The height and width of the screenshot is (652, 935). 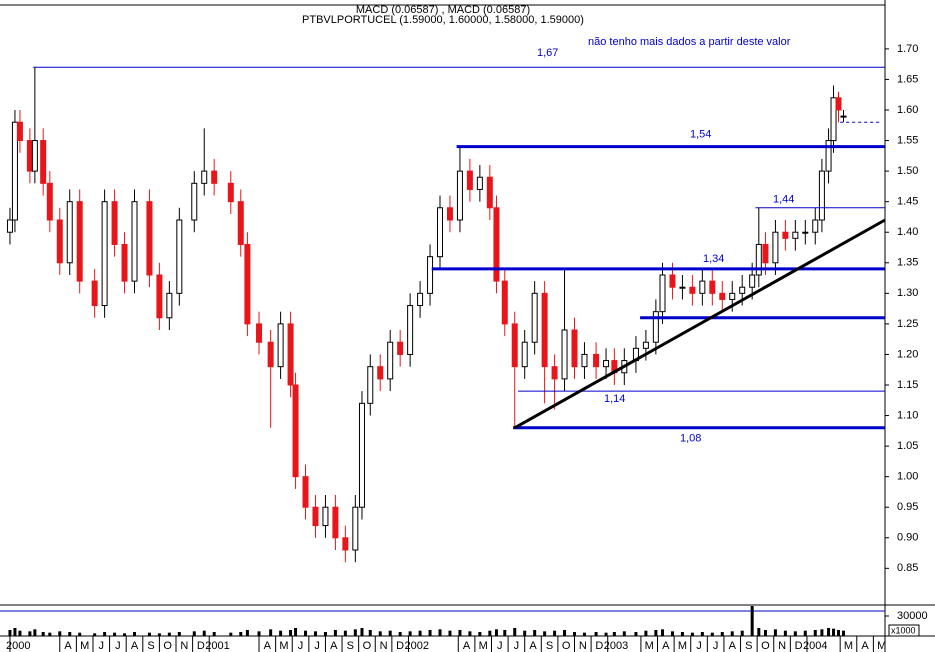 I want to click on x-tick-label: 2001, so click(x=217, y=646).